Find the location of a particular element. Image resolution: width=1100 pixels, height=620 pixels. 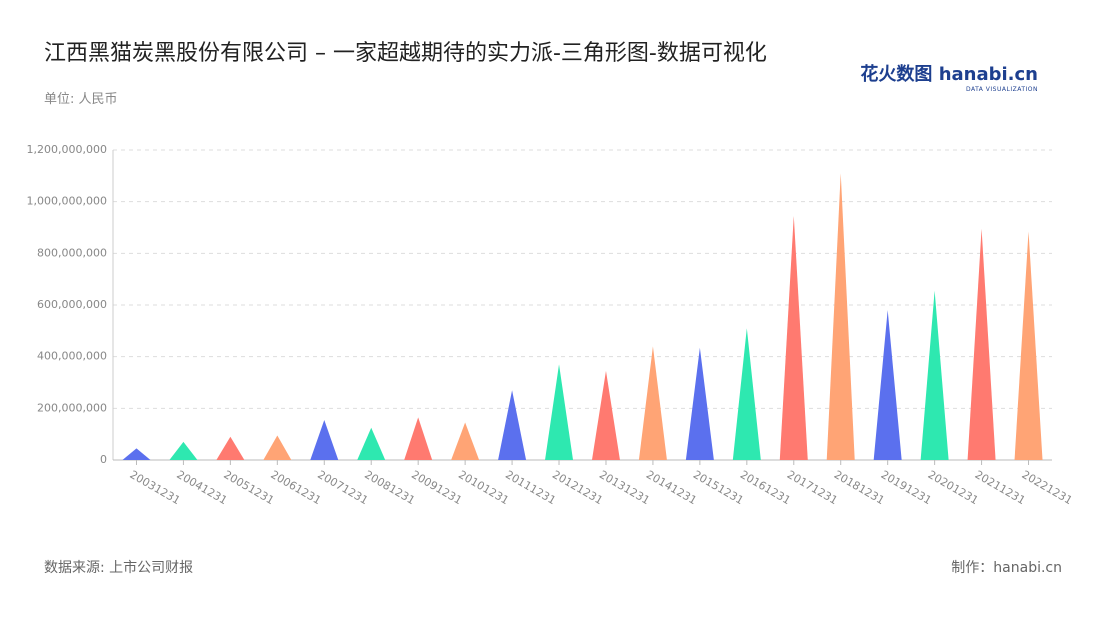

x-tick-label: 20091231 is located at coordinates (436, 487).